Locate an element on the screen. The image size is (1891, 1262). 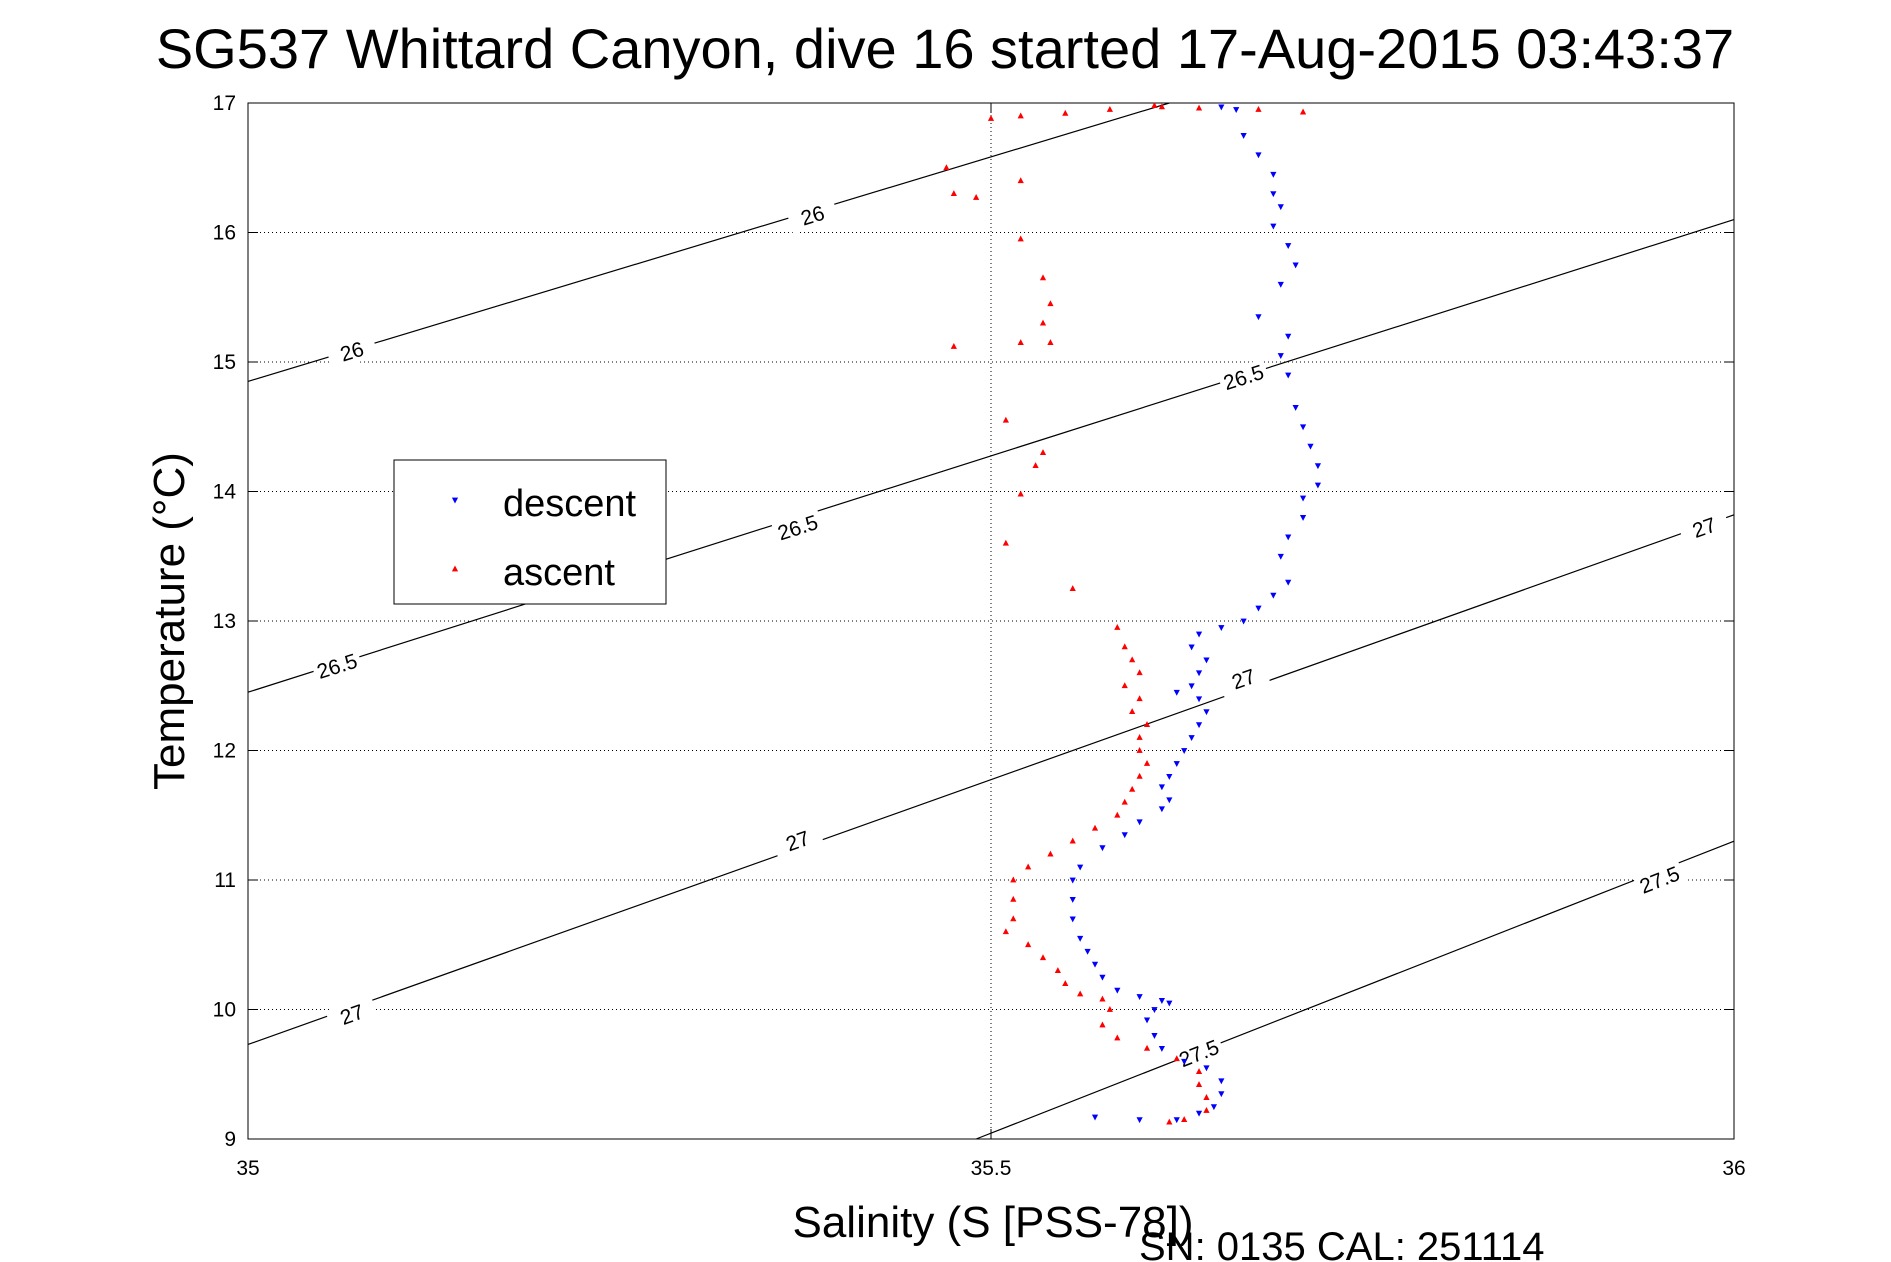
y-tick-label-0: 9 is located at coordinates (230, 1139).